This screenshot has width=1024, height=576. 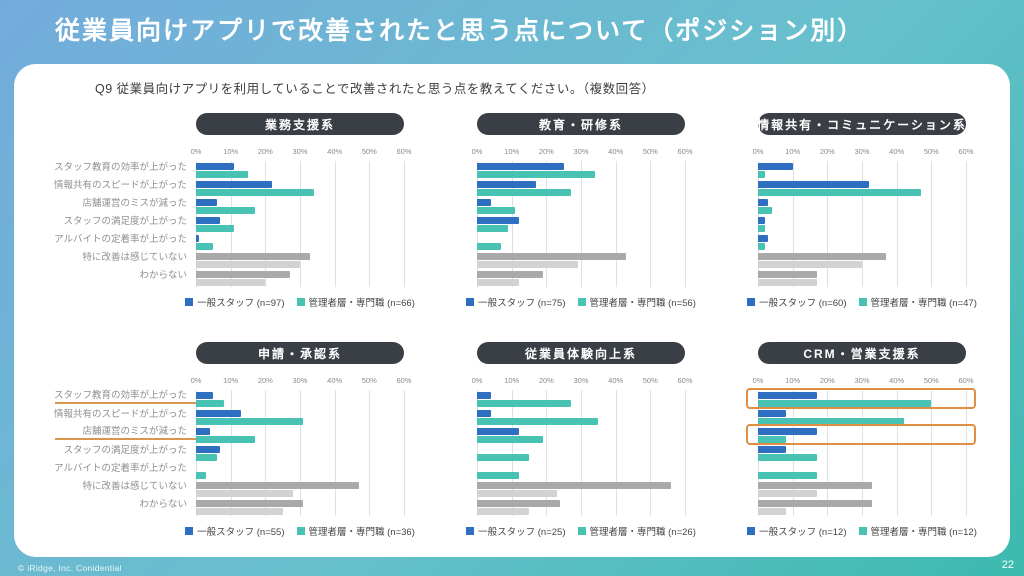 What do you see at coordinates (522, 532) in the screenshot?
I see `legend-label: 一般スタッフ (n=25)` at bounding box center [522, 532].